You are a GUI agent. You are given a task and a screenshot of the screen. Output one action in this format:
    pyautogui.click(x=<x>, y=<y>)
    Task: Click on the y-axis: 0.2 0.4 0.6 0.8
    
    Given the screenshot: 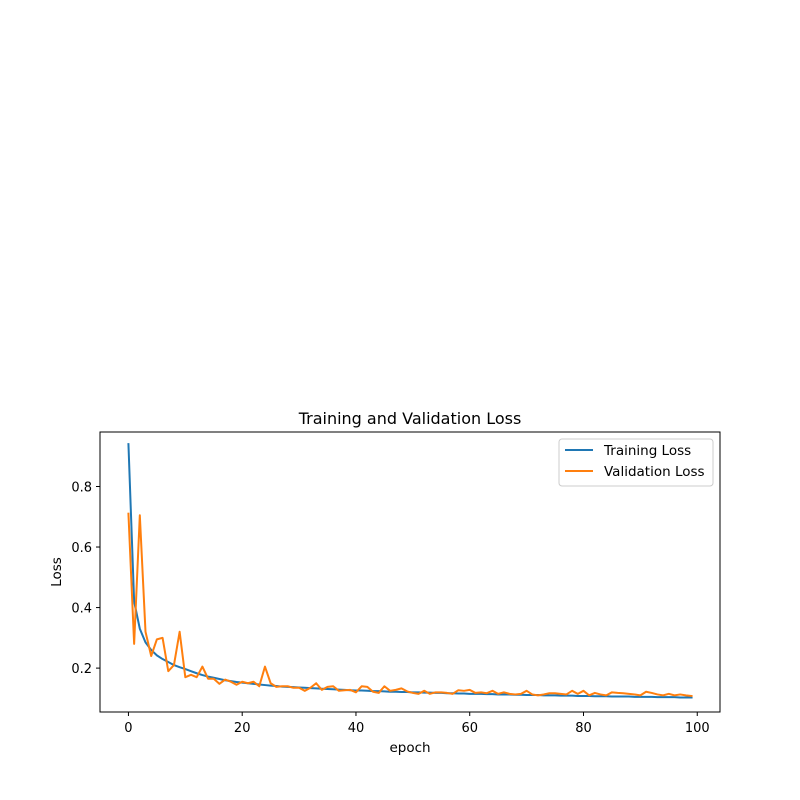 What is the action you would take?
    pyautogui.click(x=85, y=578)
    